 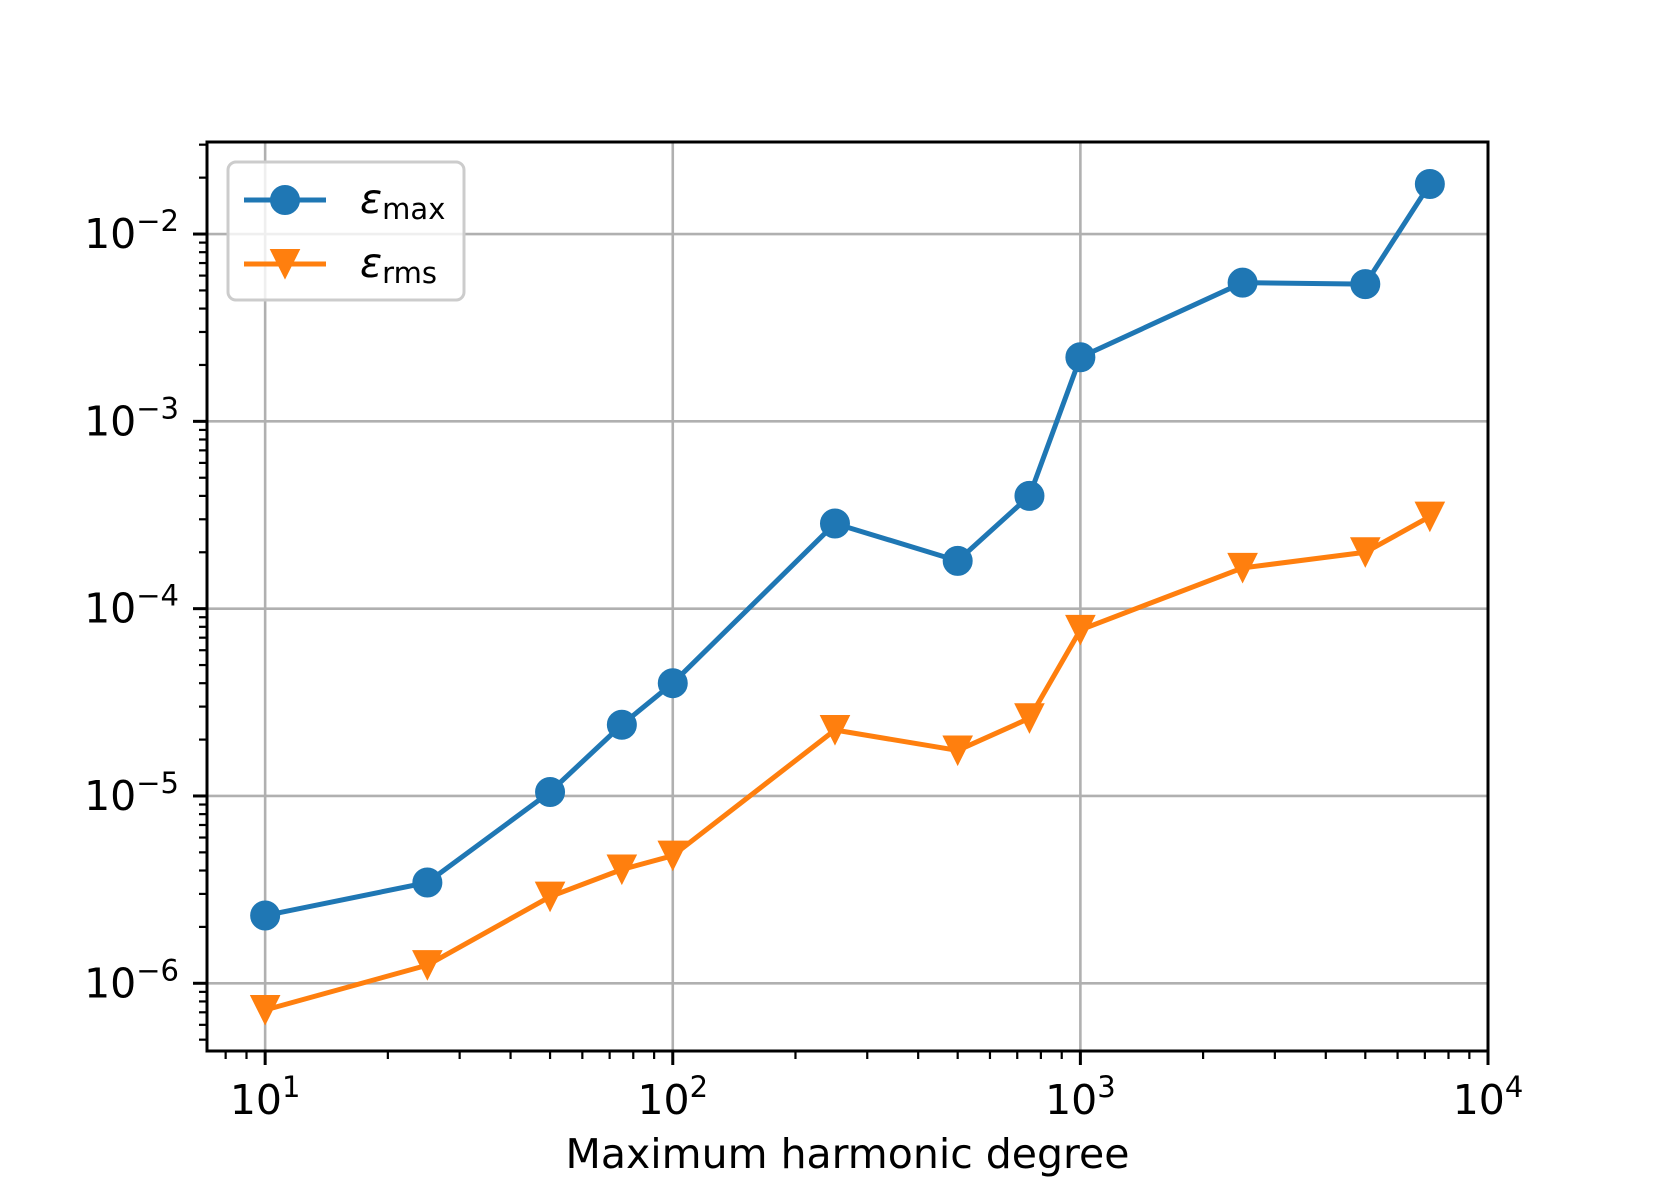 I want to click on legend-label: εrms, so click(x=398, y=264).